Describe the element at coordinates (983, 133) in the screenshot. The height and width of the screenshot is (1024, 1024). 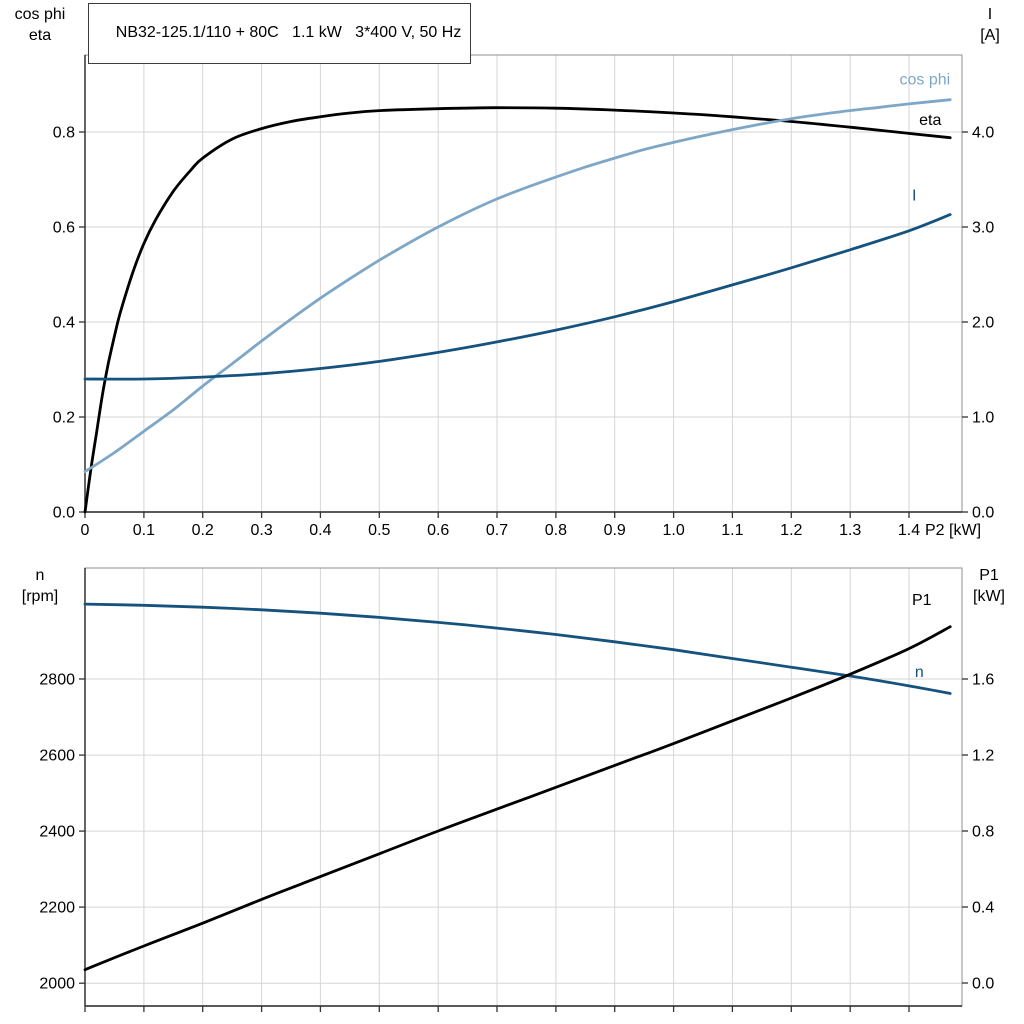
I see `right-tick-label: 4.0` at that location.